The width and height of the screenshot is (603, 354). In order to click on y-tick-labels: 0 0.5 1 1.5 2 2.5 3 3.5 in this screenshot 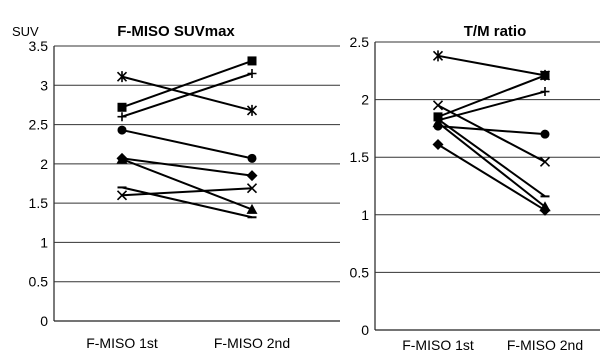, I will do `click(39, 183)`.